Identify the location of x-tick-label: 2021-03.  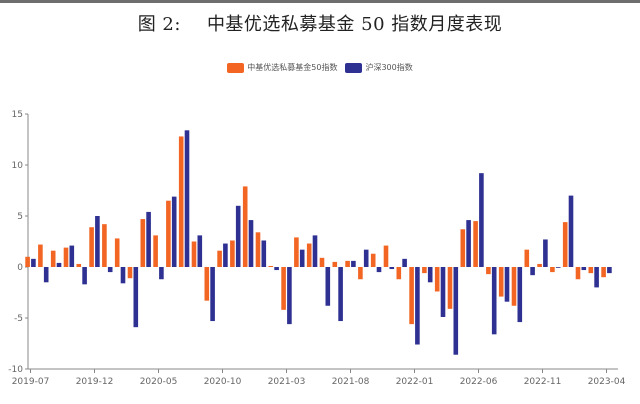
(287, 382).